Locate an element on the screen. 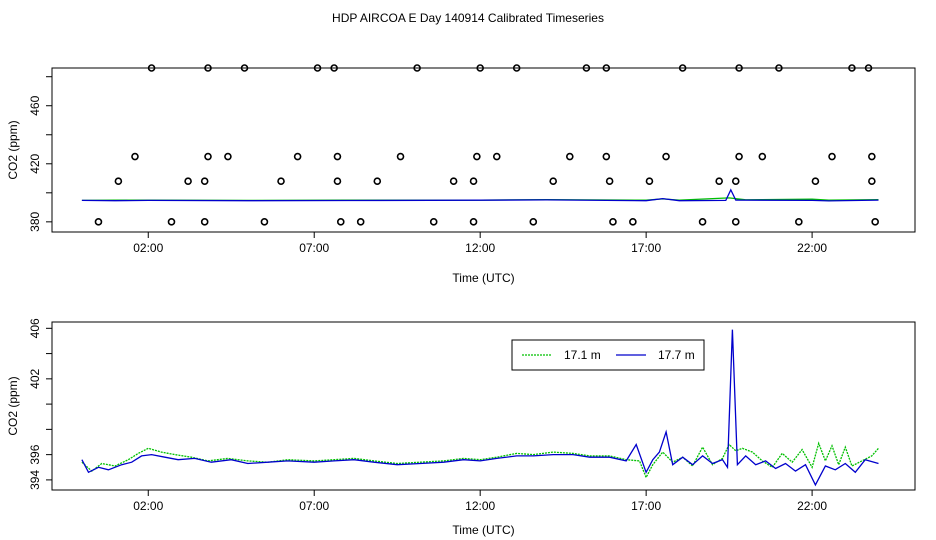  y-tick-label: 406 is located at coordinates (35, 328).